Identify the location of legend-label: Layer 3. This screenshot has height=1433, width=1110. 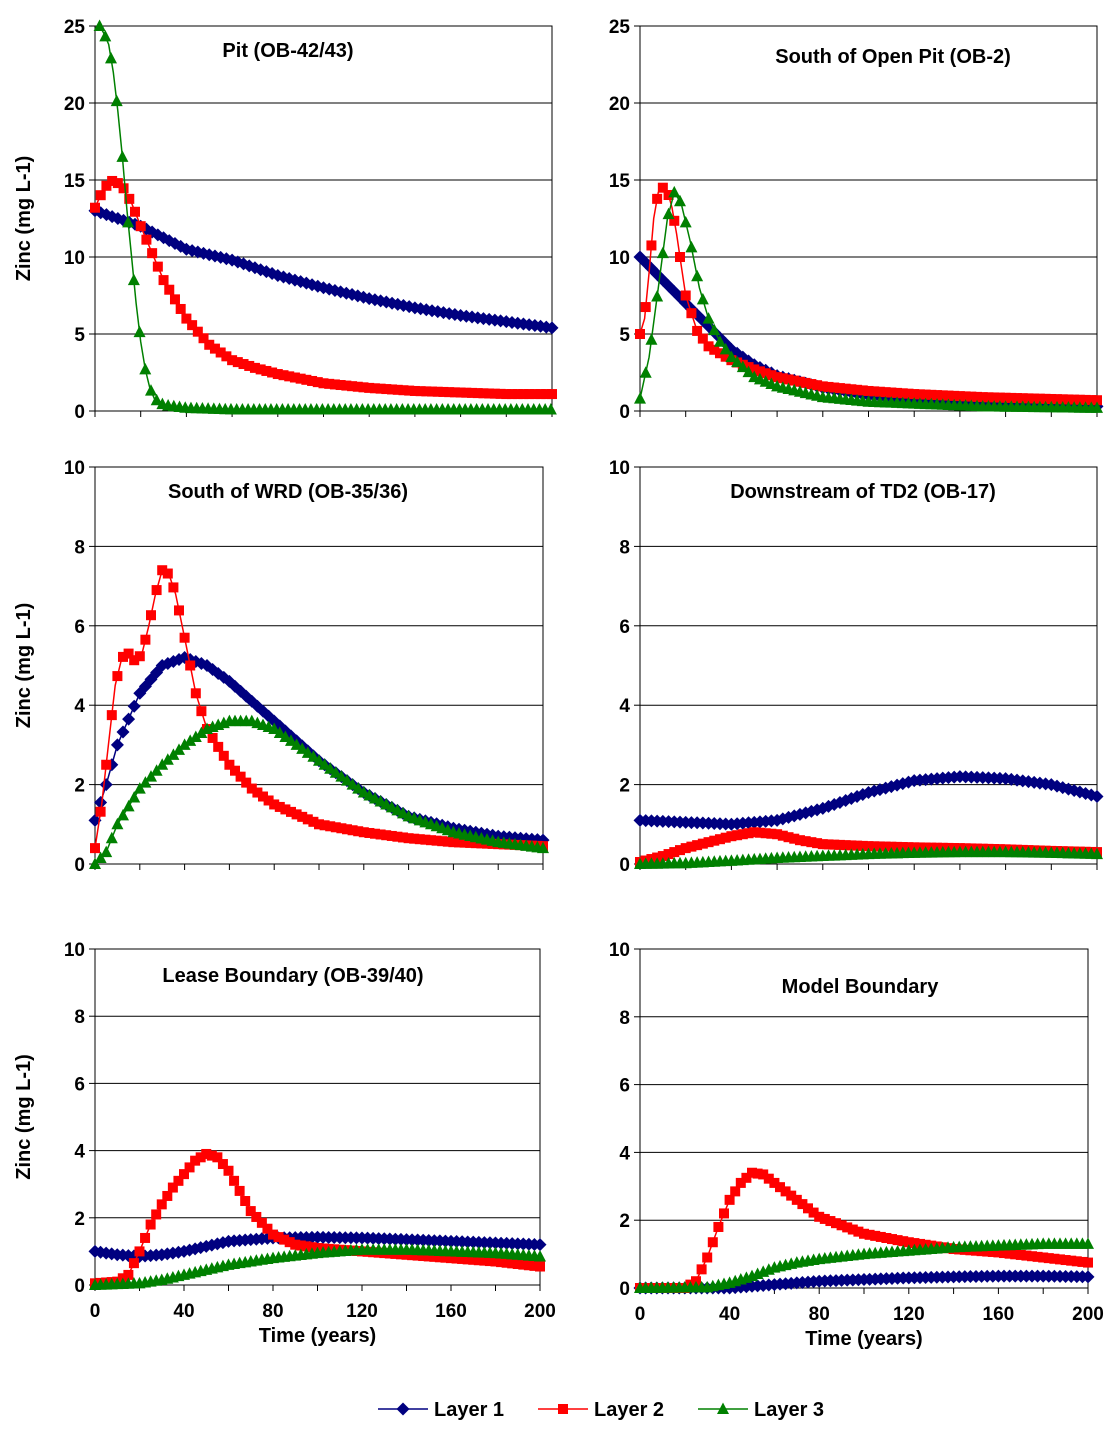
(789, 1410).